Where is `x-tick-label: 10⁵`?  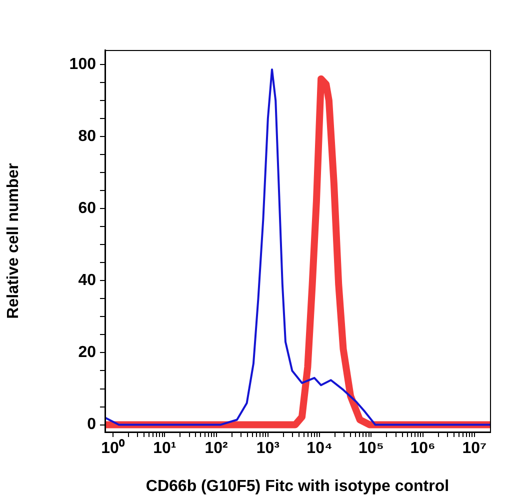
x-tick-label: 10⁵ is located at coordinates (371, 449).